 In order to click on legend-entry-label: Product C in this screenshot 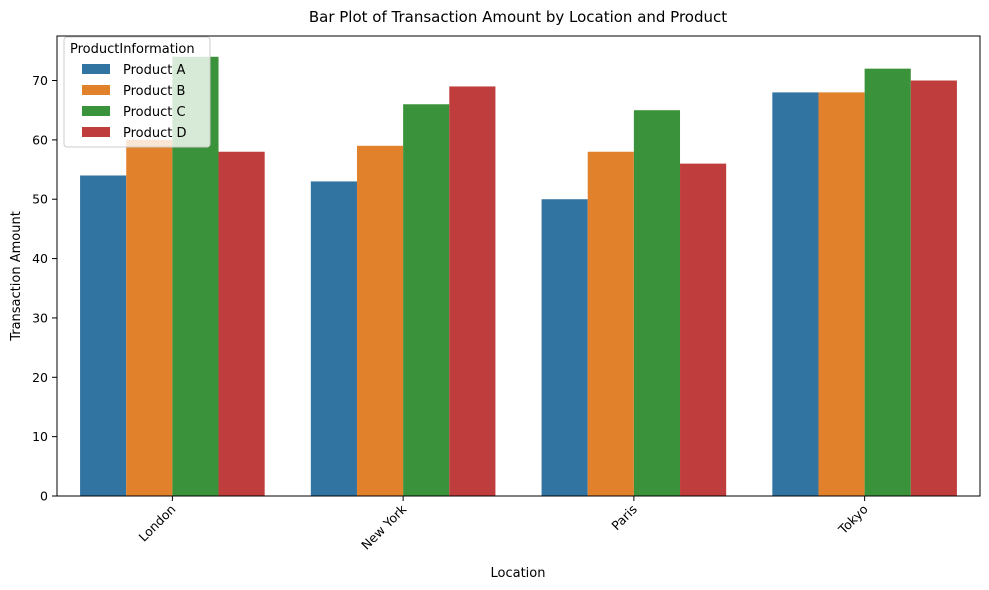, I will do `click(154, 112)`.